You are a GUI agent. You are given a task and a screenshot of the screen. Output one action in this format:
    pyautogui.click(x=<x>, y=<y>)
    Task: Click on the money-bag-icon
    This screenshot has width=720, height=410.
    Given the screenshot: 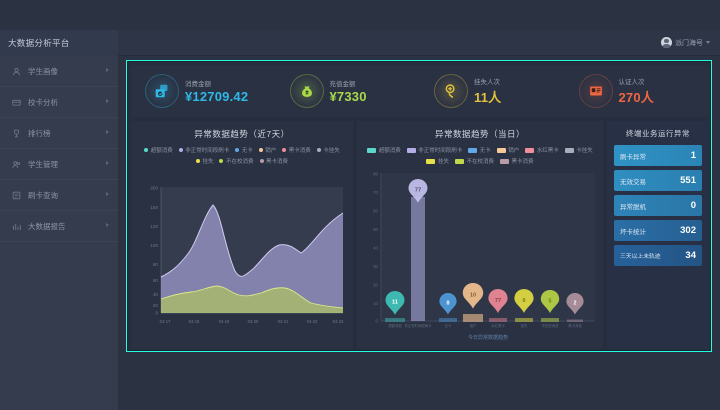 What is the action you would take?
    pyautogui.click(x=307, y=91)
    